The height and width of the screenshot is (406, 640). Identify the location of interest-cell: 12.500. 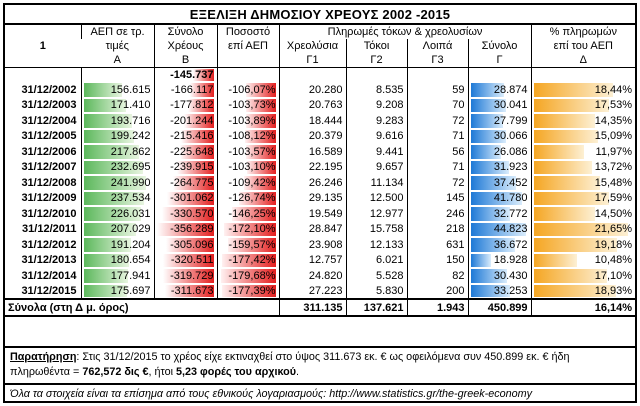
(376, 198).